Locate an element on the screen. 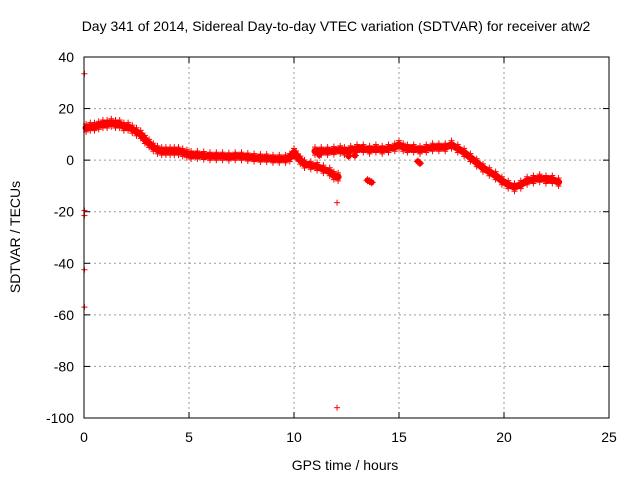 Image resolution: width=640 pixels, height=480 pixels. y-axis-label: SDTVAR / TECUs is located at coordinates (15, 237).